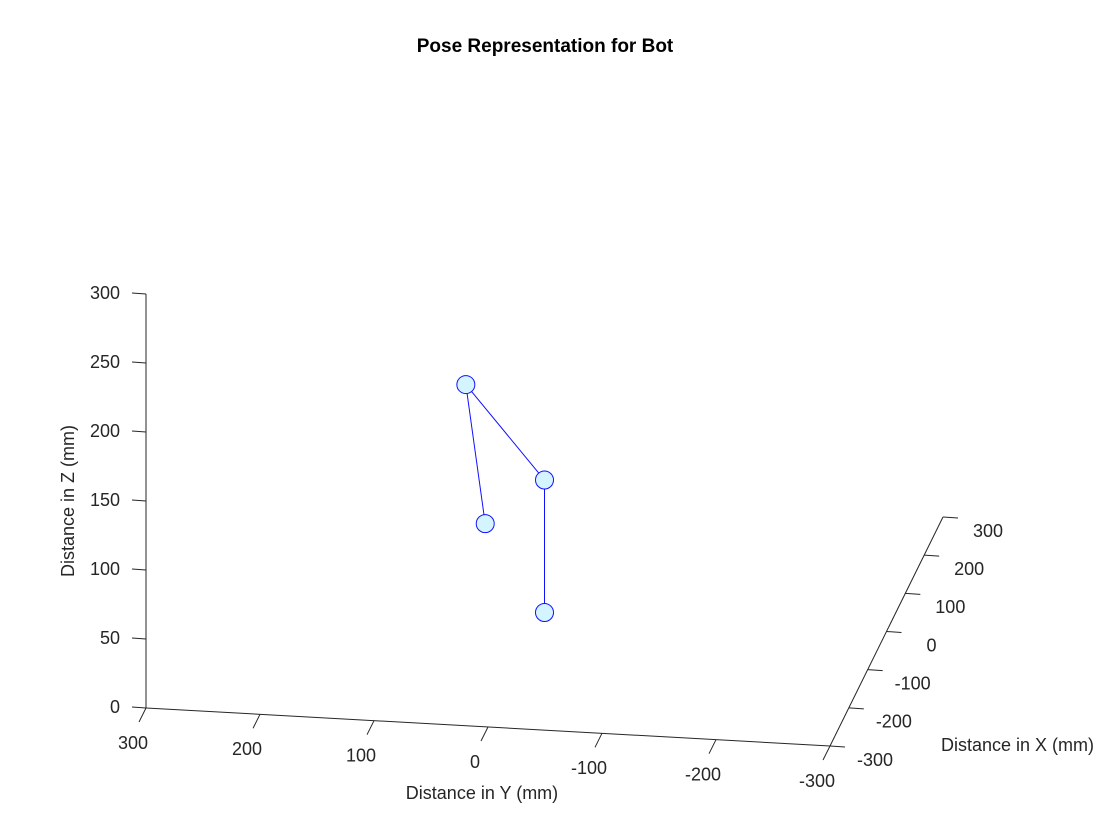 The width and height of the screenshot is (1120, 840). I want to click on z-tick-label: 0, so click(115, 707).